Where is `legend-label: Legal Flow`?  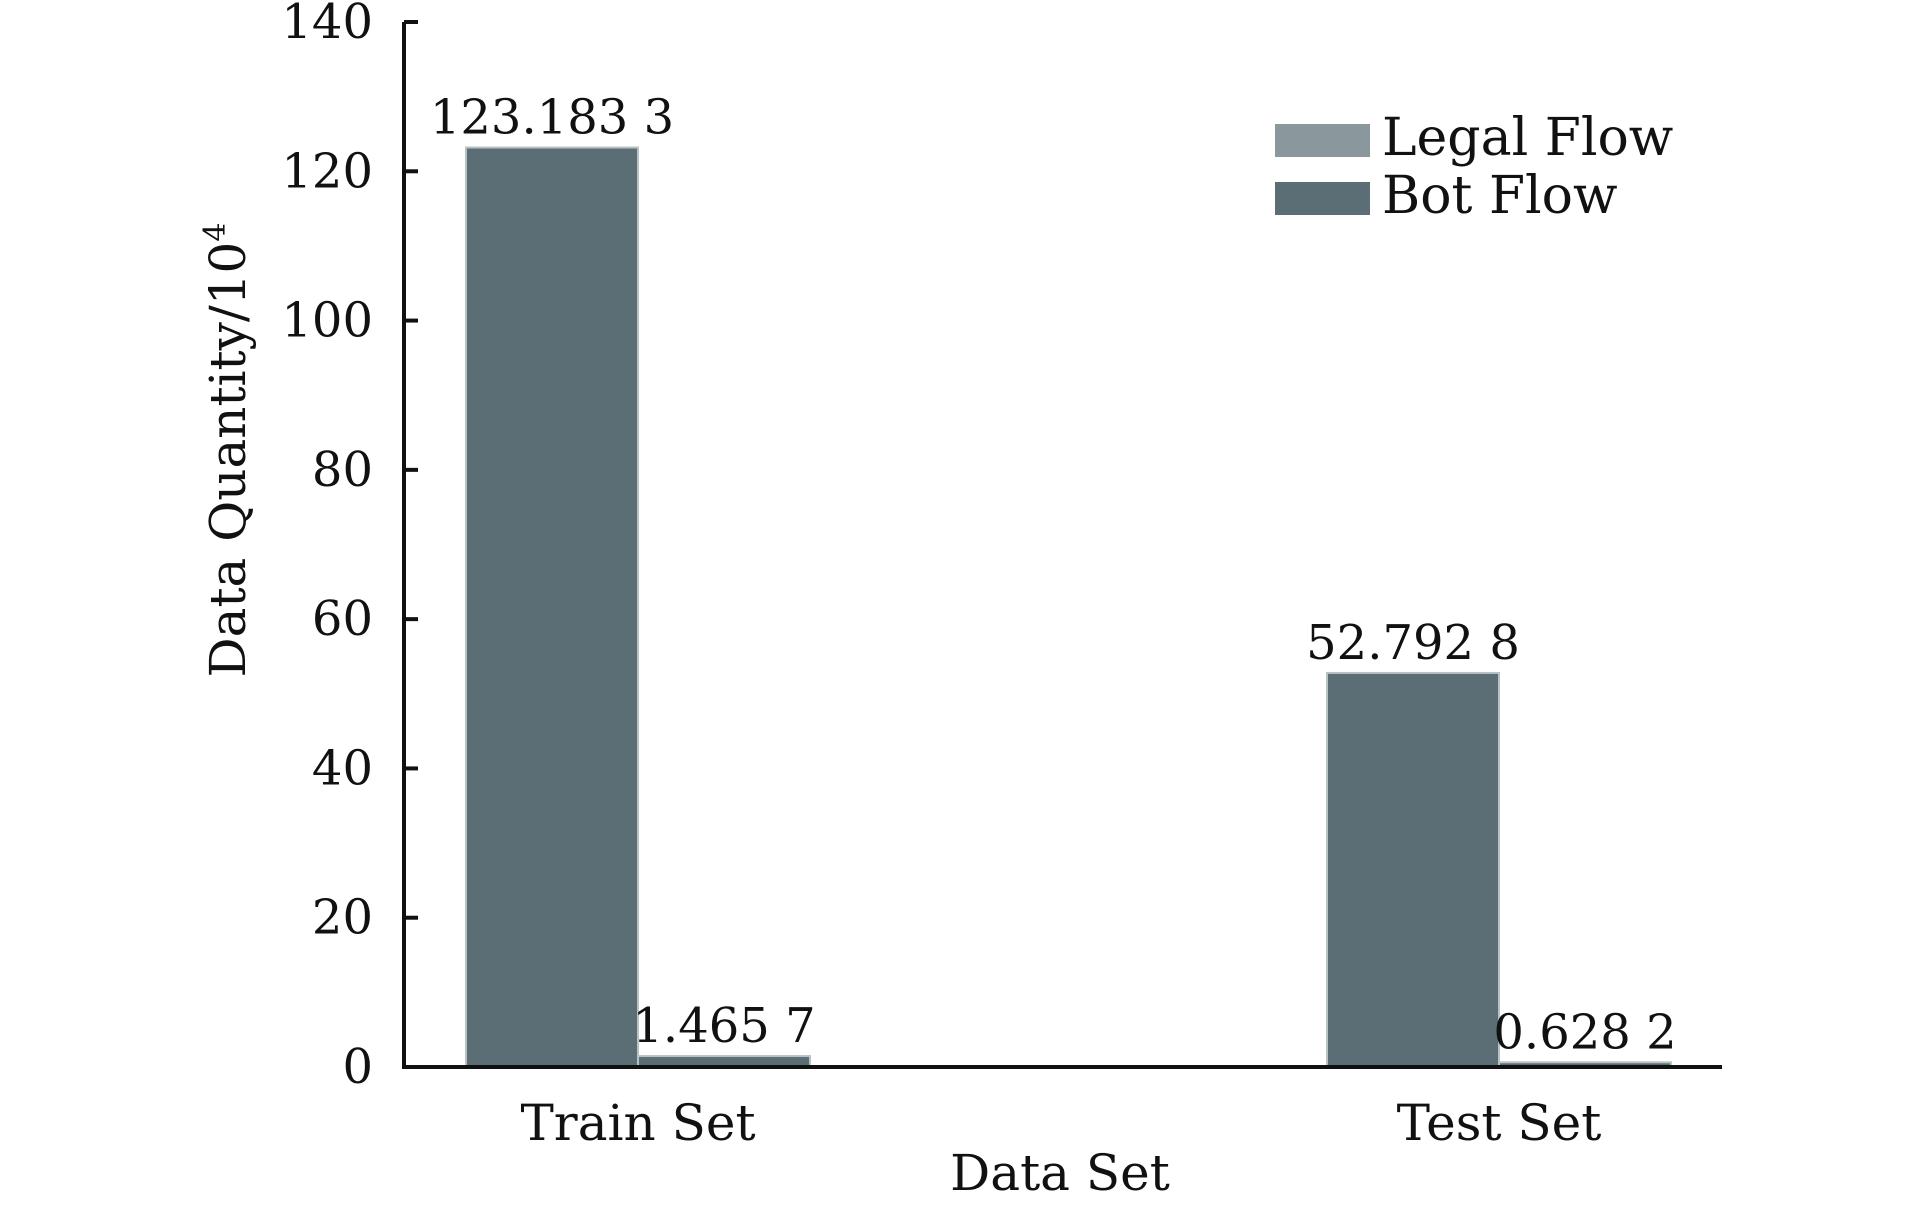
legend-label: Legal Flow is located at coordinates (1527, 138).